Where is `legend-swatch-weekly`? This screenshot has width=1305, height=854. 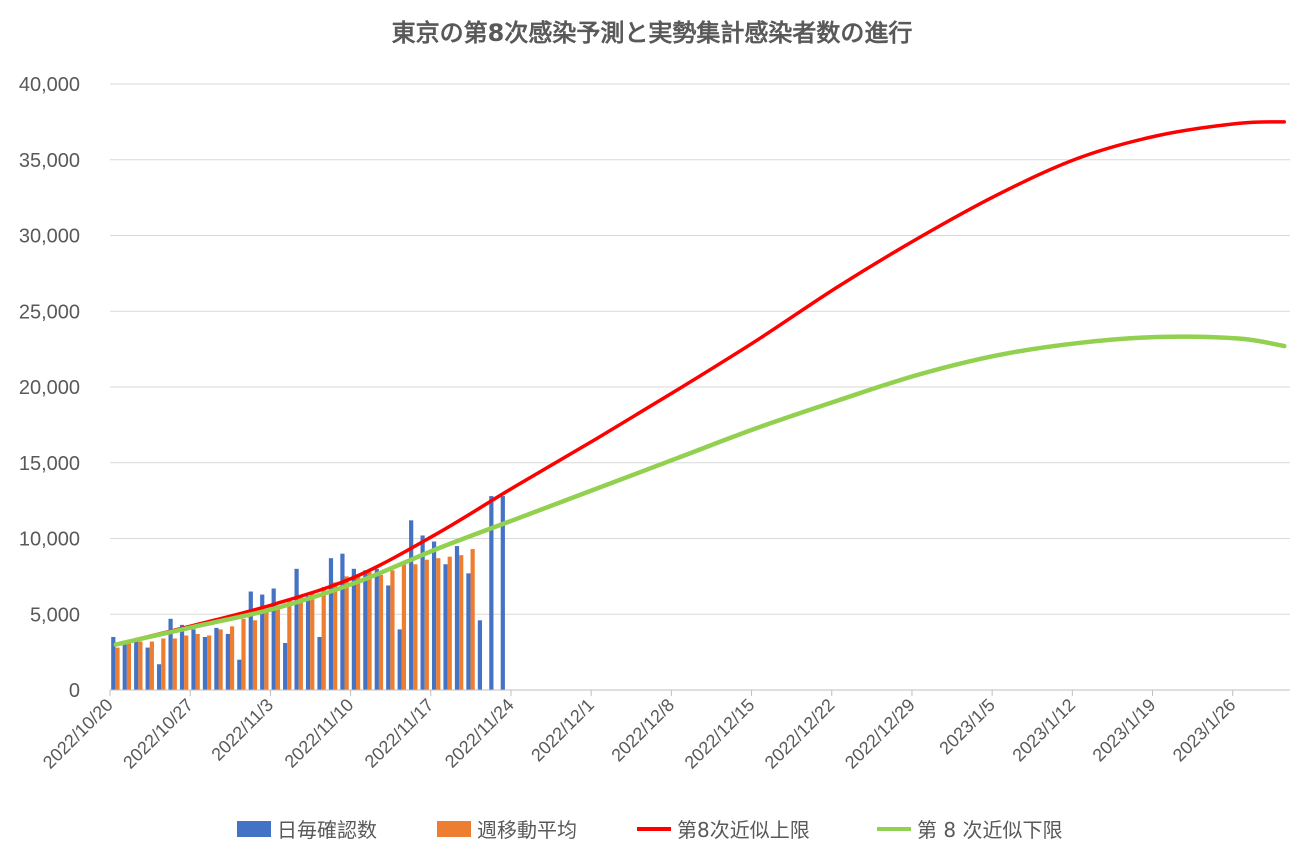
legend-swatch-weekly is located at coordinates (454, 829).